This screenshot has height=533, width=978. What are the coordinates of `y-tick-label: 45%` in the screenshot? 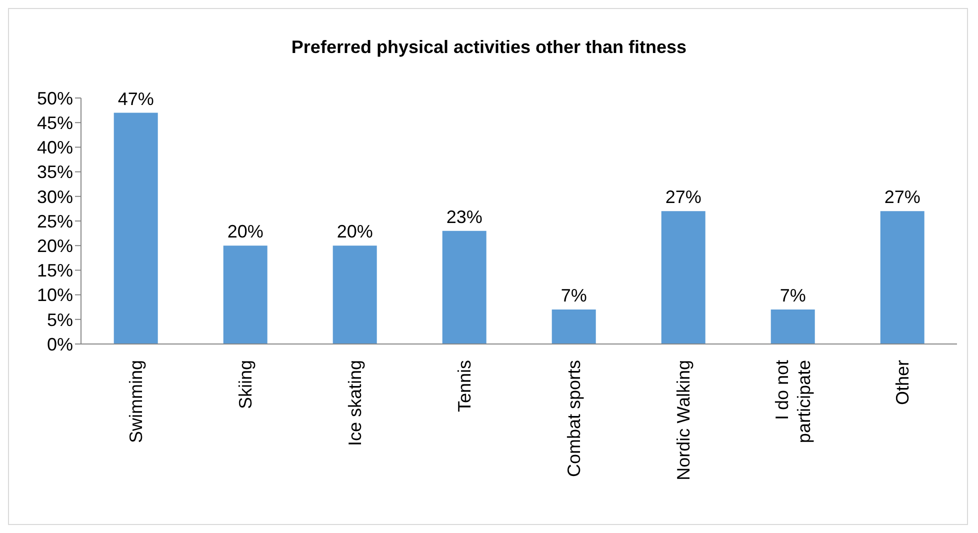 It's located at (54, 122).